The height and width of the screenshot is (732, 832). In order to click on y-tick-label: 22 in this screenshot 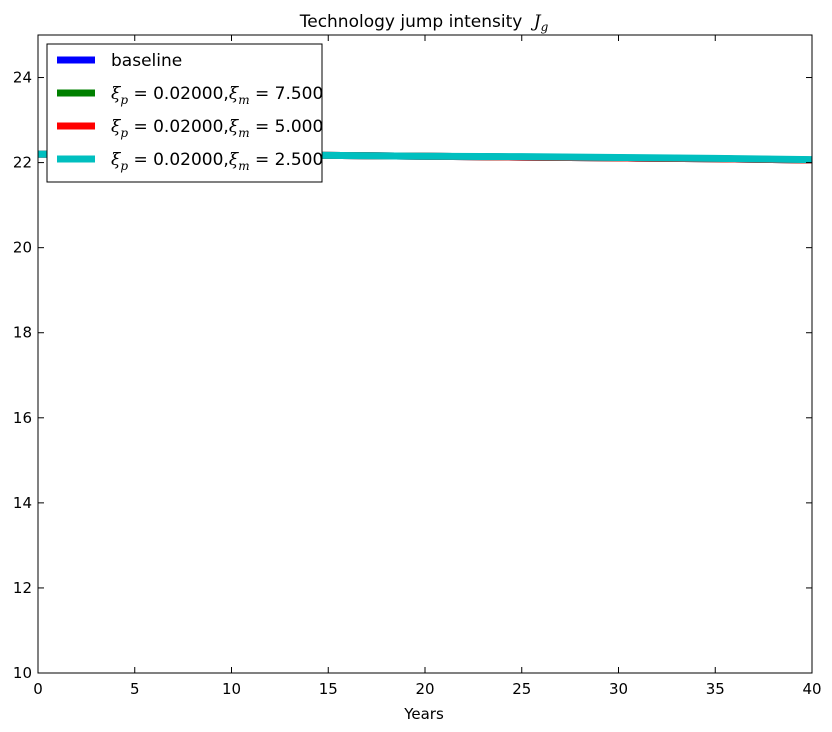, I will do `click(22, 163)`.